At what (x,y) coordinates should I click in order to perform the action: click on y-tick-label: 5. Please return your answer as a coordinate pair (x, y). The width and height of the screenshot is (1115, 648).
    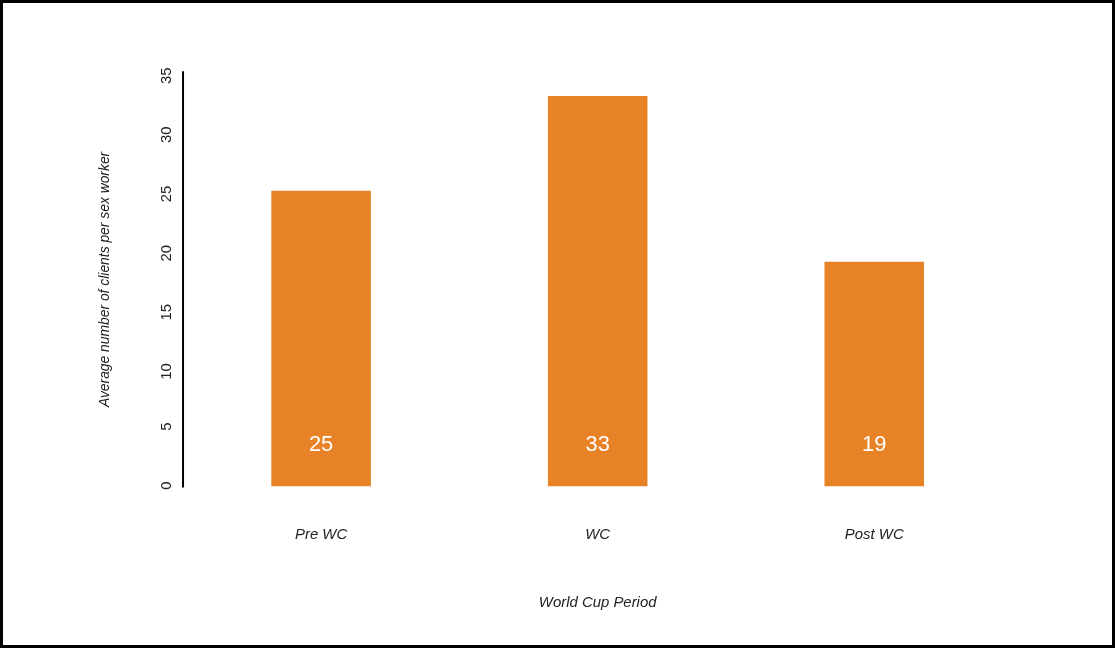
    Looking at the image, I should click on (166, 426).